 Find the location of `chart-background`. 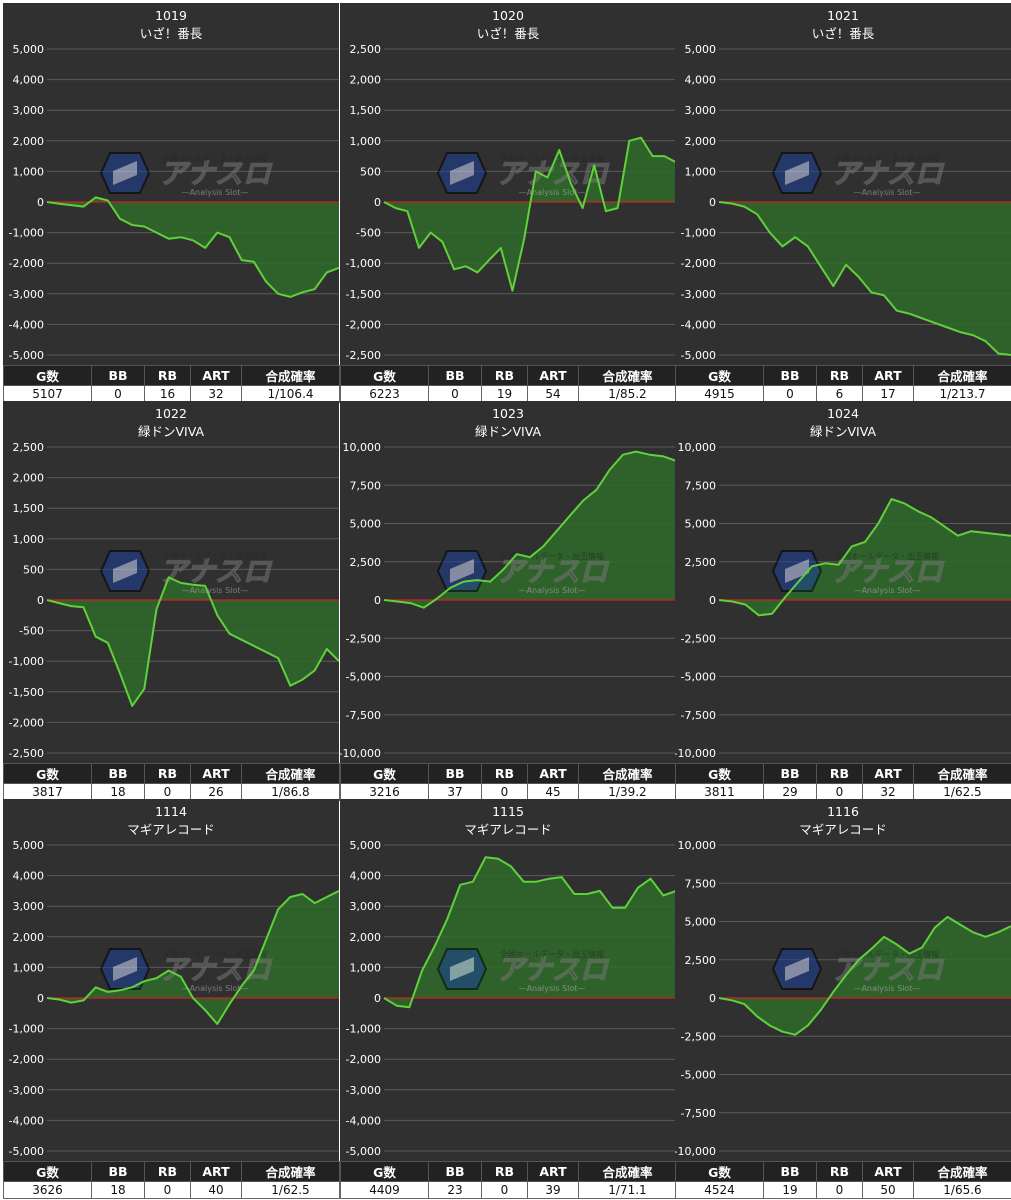

chart-background is located at coordinates (508, 184).